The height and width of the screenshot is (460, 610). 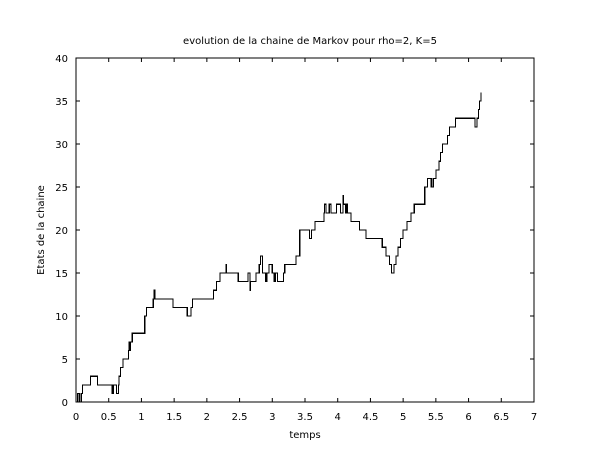 What do you see at coordinates (338, 417) in the screenshot?
I see `x-tick-label: 4` at bounding box center [338, 417].